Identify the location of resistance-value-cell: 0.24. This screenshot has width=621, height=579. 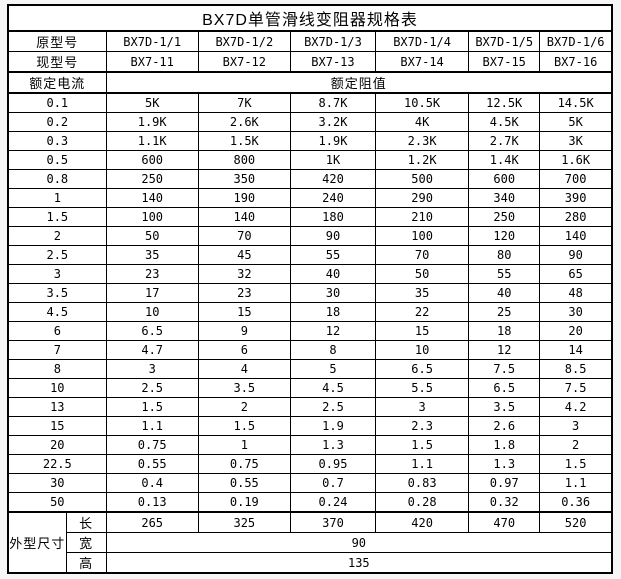
(333, 502).